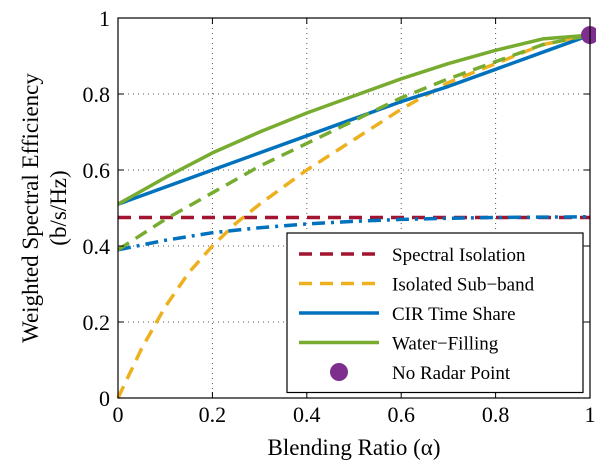  What do you see at coordinates (58, 207) in the screenshot?
I see `y-axis-label-line2: (b/s/Hz)` at bounding box center [58, 207].